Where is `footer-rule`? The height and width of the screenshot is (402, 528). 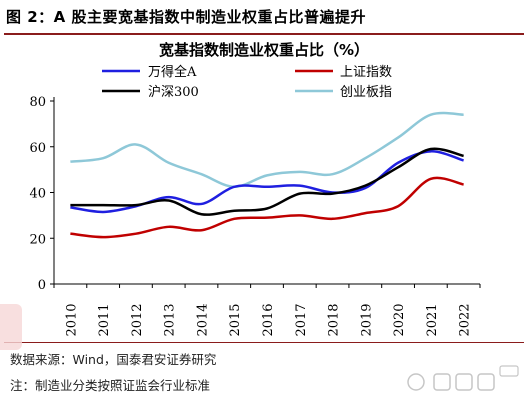
footer-rule is located at coordinates (264, 342).